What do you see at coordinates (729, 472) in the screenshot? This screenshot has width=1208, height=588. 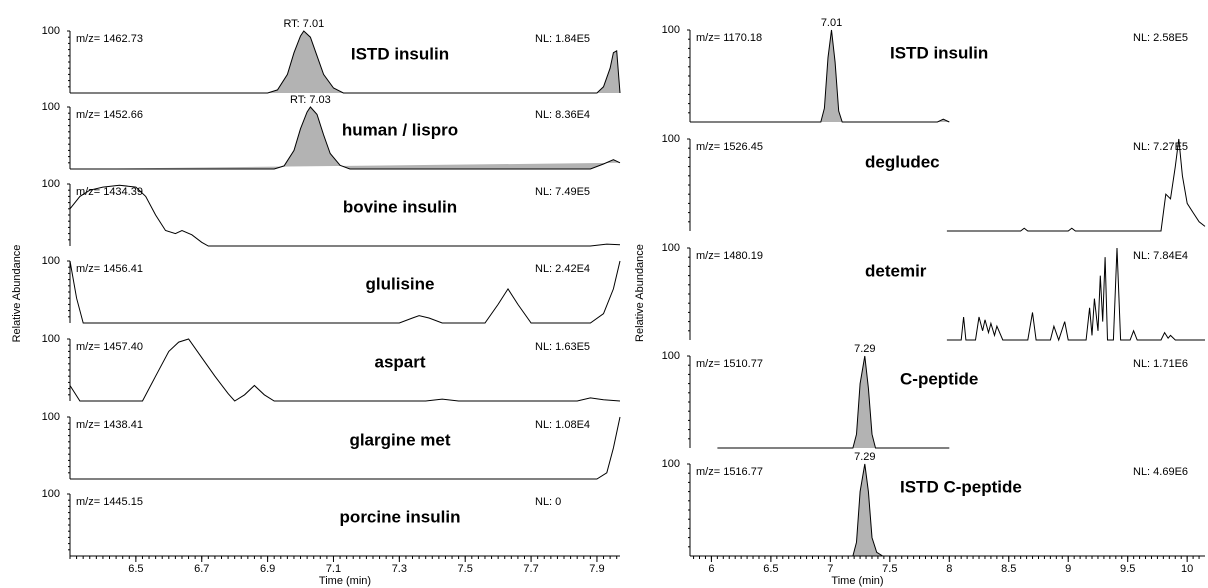 I see `mz-label: m/z= 1516.77` at bounding box center [729, 472].